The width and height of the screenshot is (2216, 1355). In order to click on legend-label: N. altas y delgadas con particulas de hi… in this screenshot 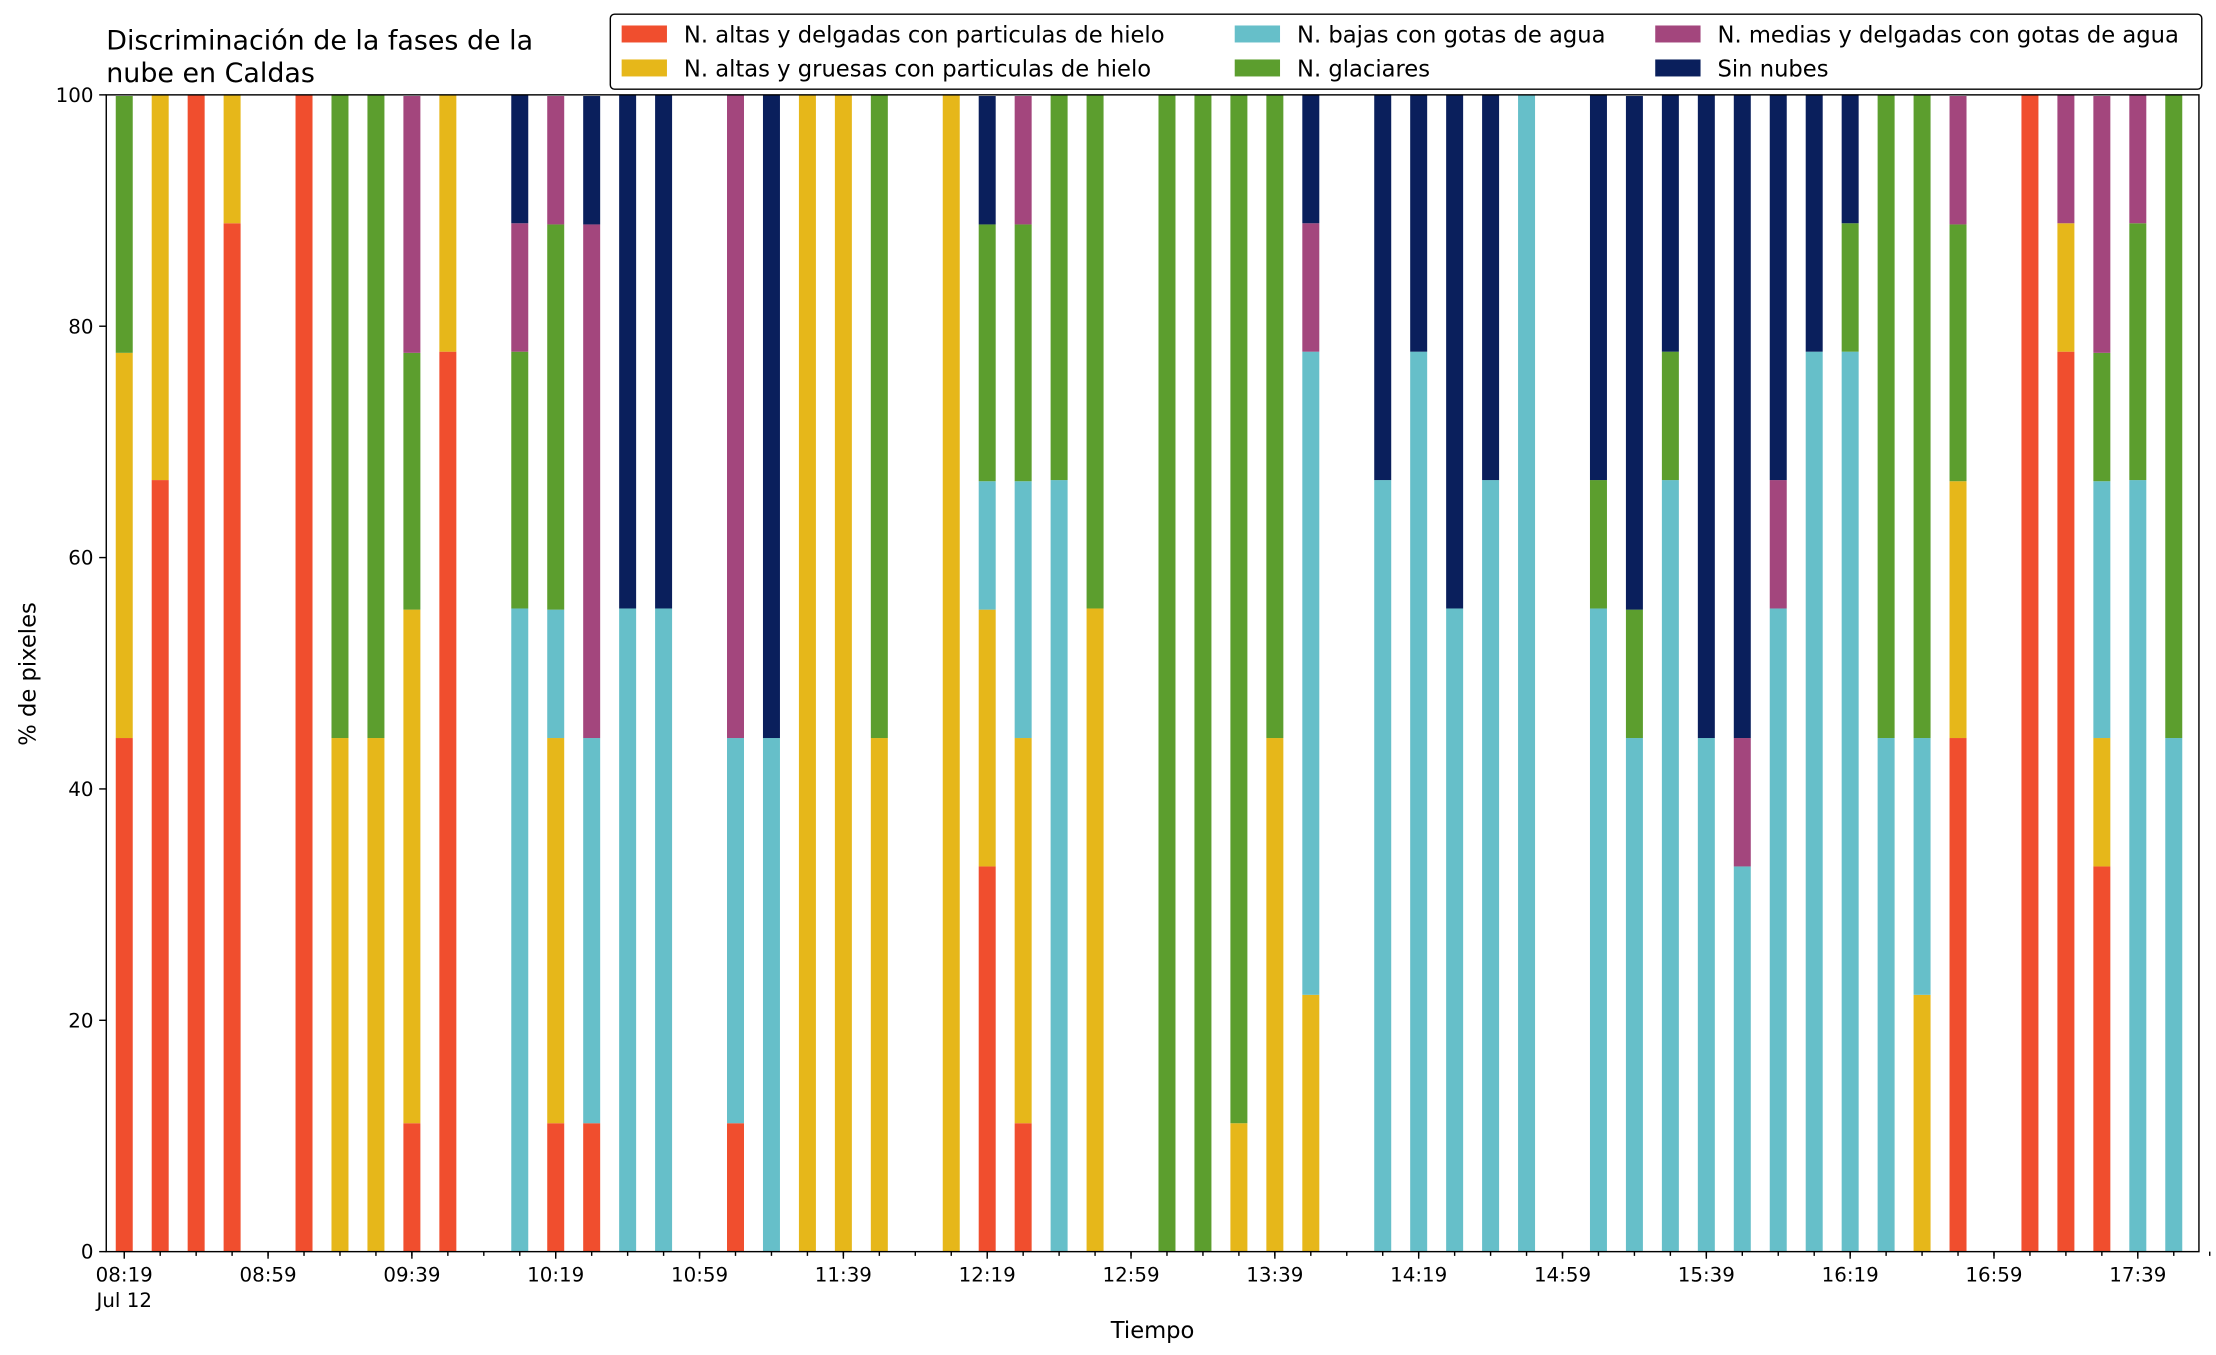, I will do `click(924, 35)`.